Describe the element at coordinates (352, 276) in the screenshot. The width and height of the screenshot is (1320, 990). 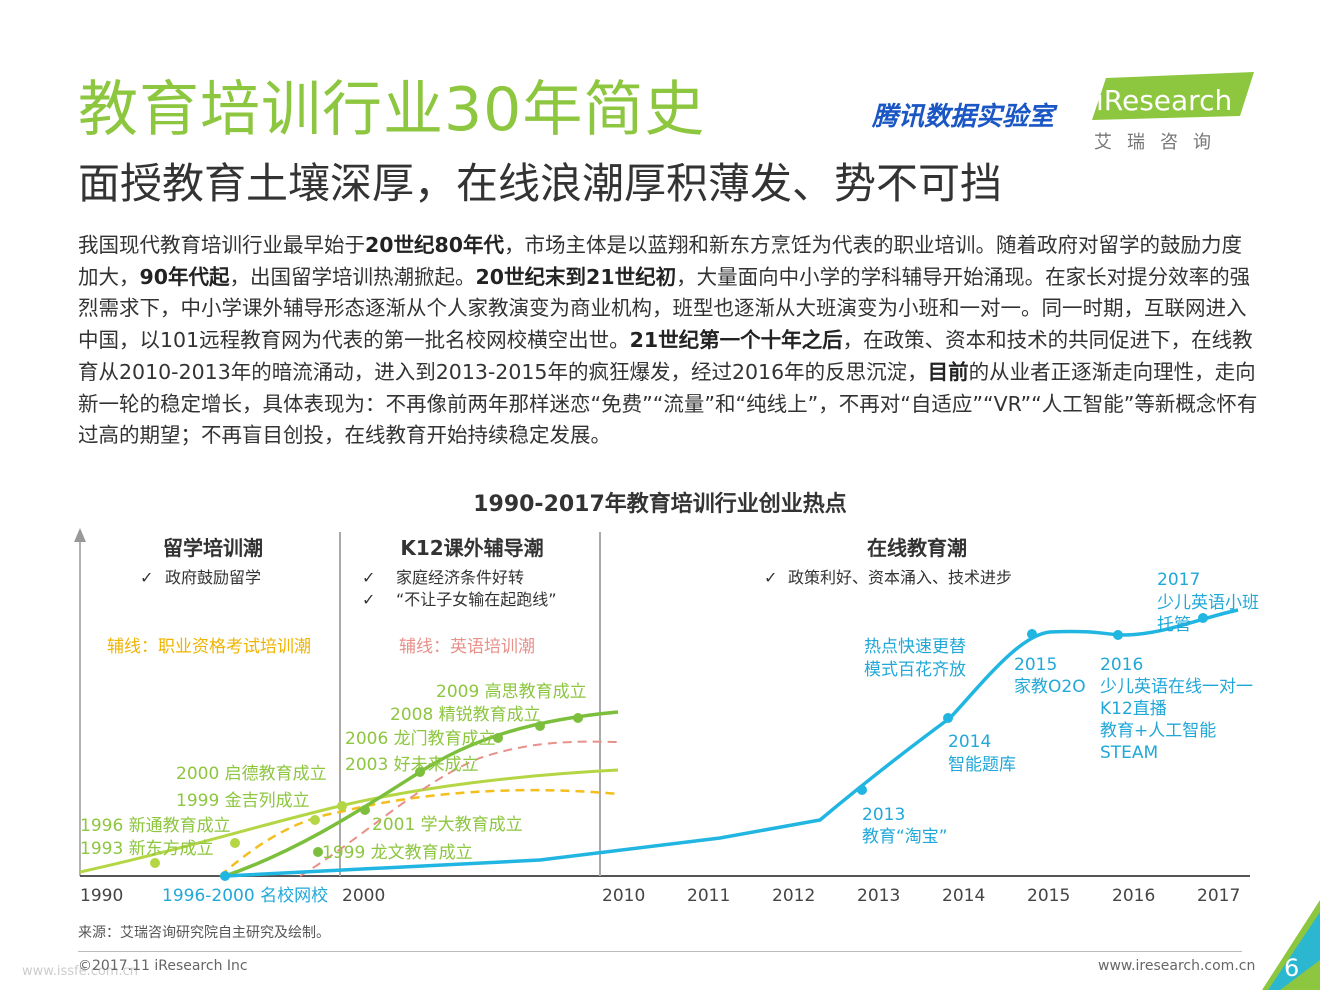
I see `paragraph-text: ，出国留学培训热潮掀起。` at that location.